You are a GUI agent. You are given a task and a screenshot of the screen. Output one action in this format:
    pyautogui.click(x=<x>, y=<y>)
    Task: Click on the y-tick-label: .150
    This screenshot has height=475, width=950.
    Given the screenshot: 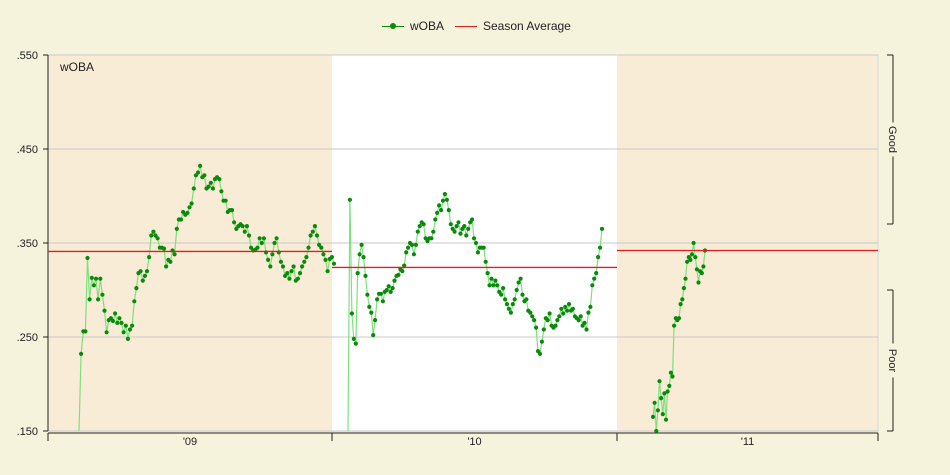 What is the action you would take?
    pyautogui.click(x=27, y=432)
    